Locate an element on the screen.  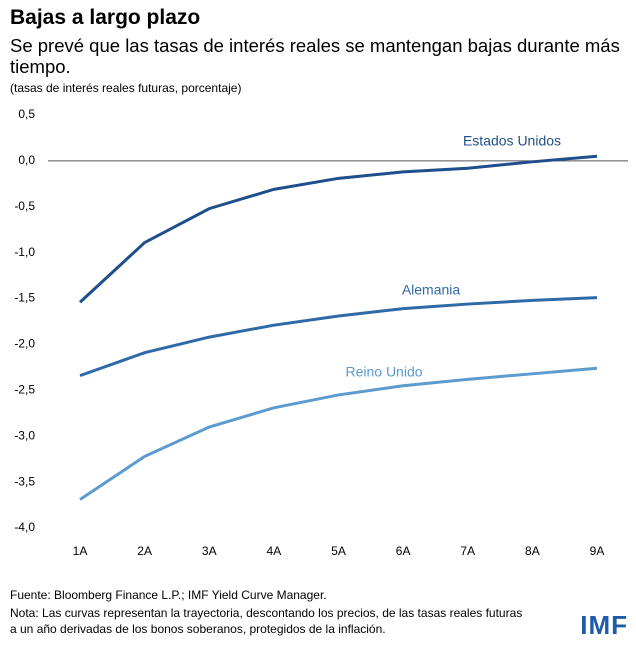
x-tick-label: 7A is located at coordinates (467, 551).